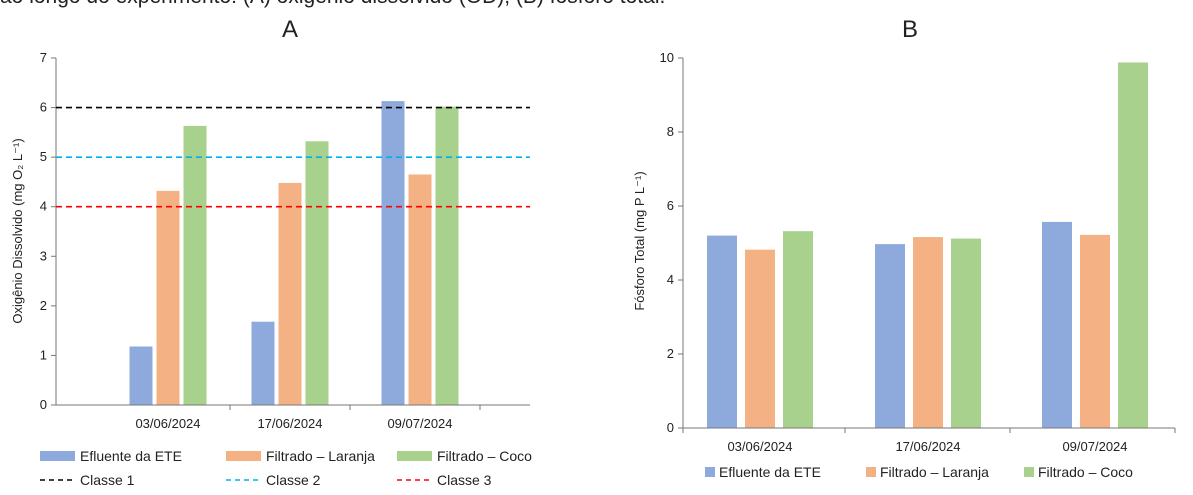 The image size is (1193, 495). I want to click on y-tick-label: 10, so click(667, 57).